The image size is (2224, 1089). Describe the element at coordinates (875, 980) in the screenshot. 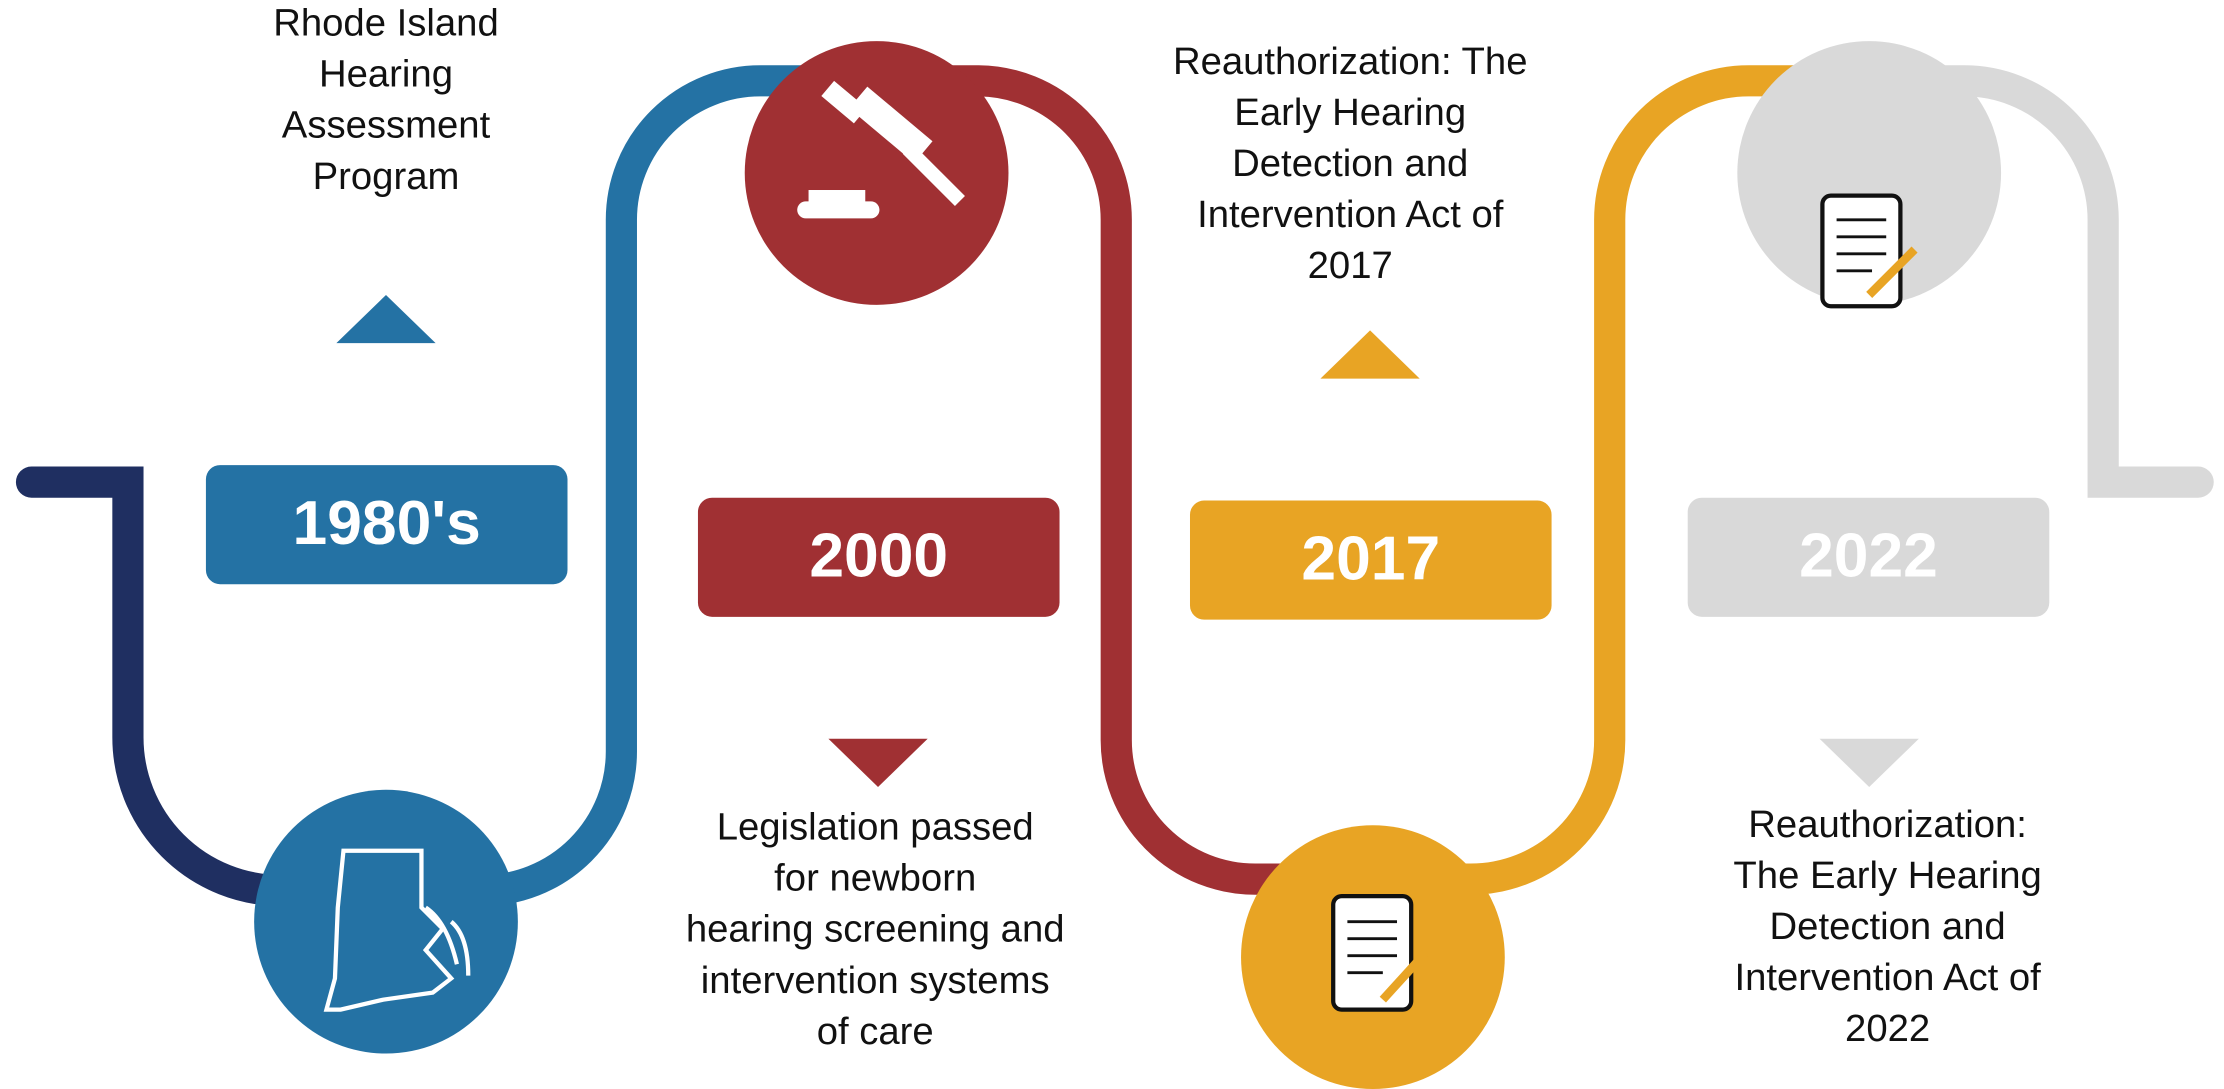

I see `description-line: intervention systems` at that location.